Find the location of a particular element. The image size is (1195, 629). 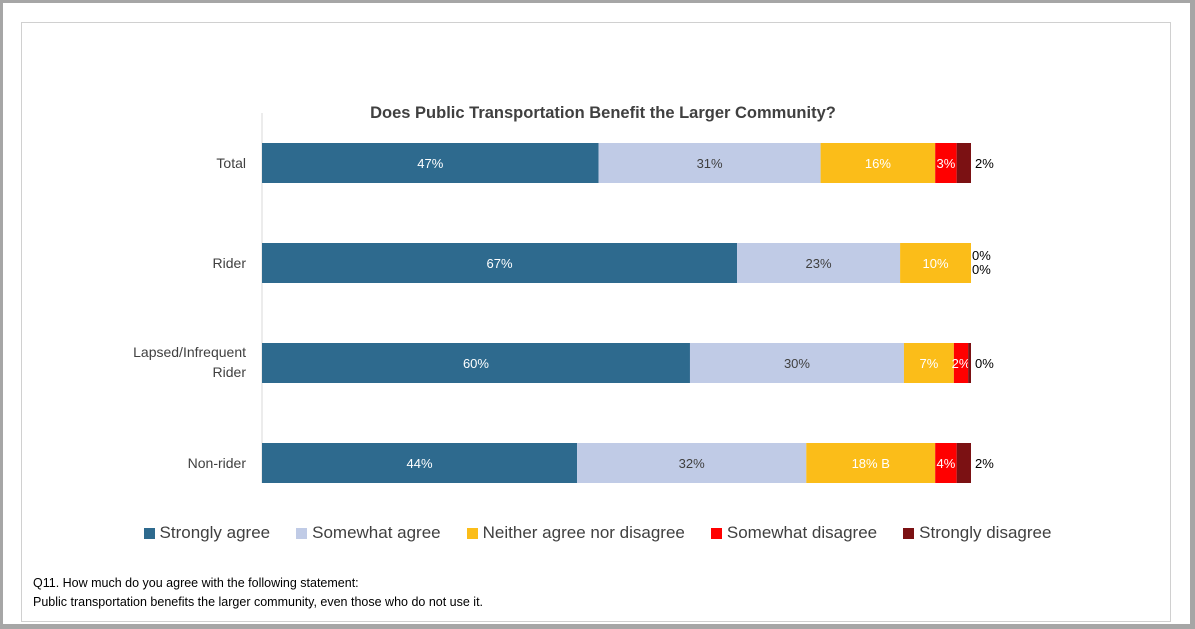

data-label: 30% is located at coordinates (797, 363).